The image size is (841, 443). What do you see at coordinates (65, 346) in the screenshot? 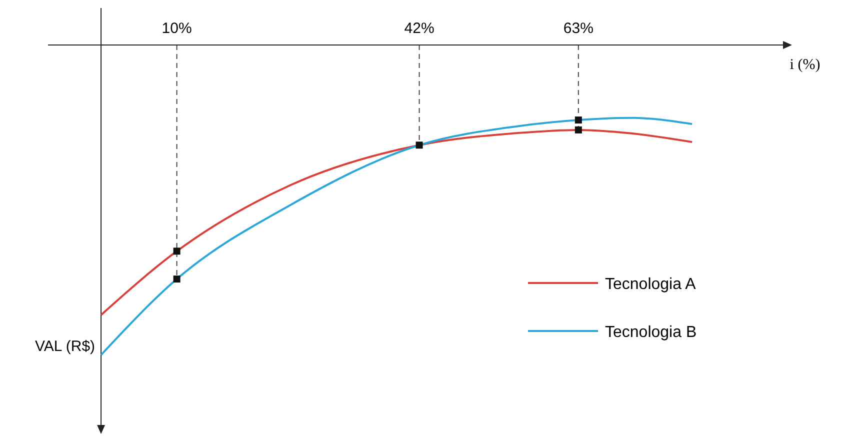
I see `y-axis-title: VAL (R$)` at bounding box center [65, 346].